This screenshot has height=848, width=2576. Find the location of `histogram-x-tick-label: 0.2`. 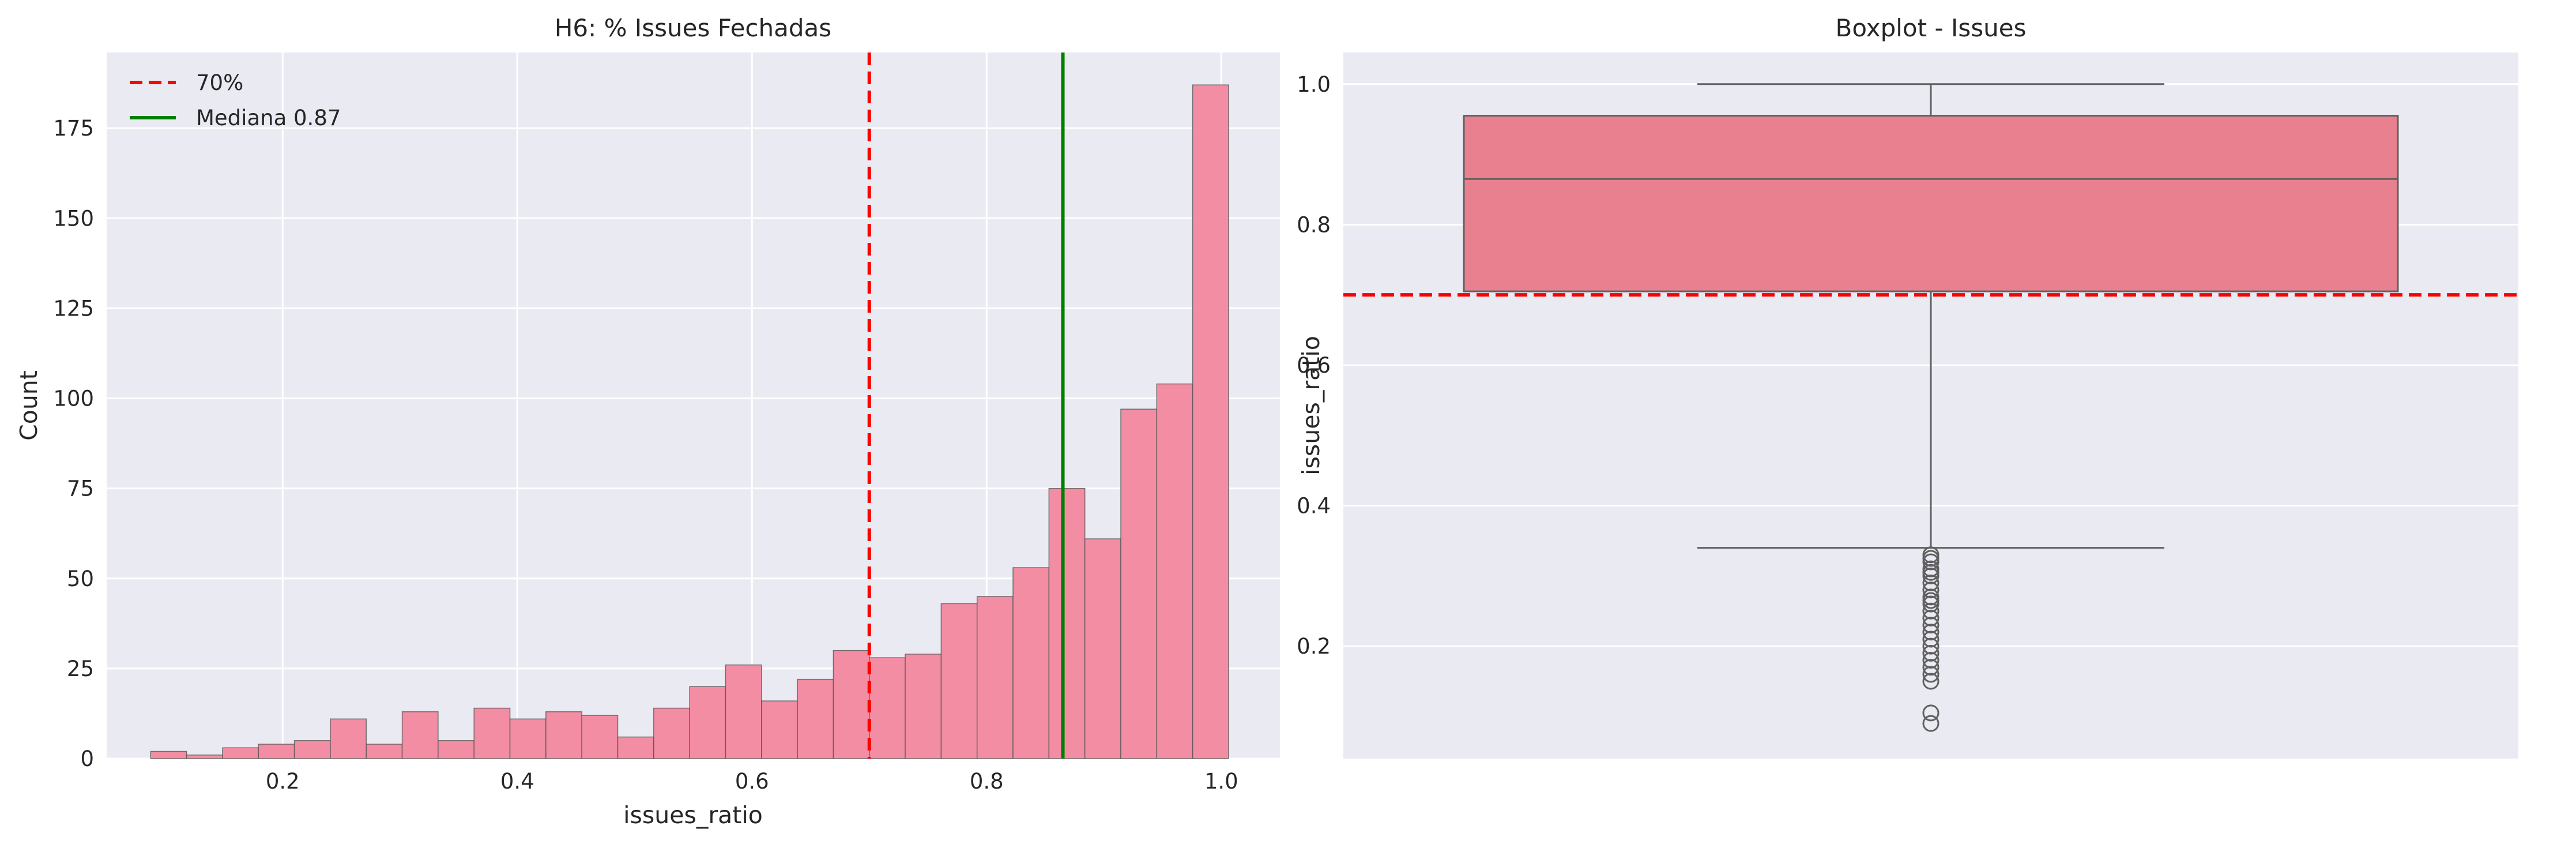

histogram-x-tick-label: 0.2 is located at coordinates (283, 781).